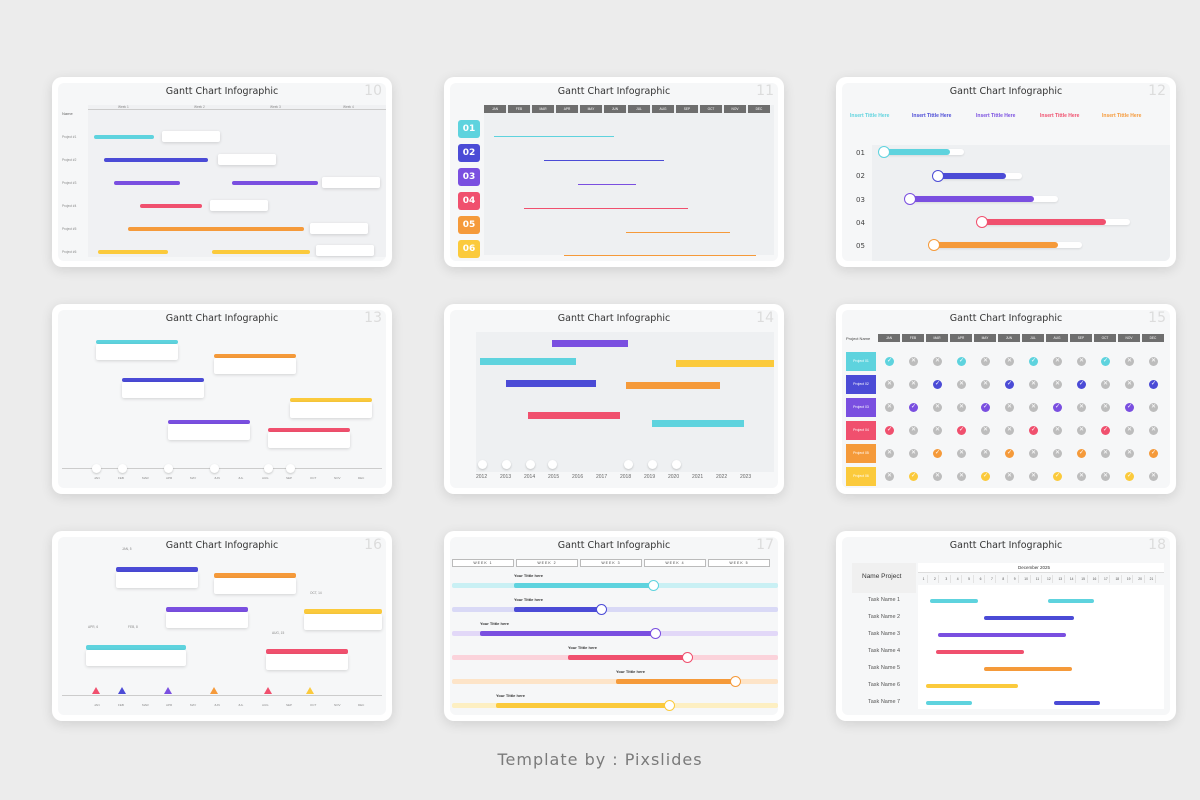 This screenshot has width=1200, height=800. Describe the element at coordinates (1095, 579) in the screenshot. I see `day-label: 16` at that location.